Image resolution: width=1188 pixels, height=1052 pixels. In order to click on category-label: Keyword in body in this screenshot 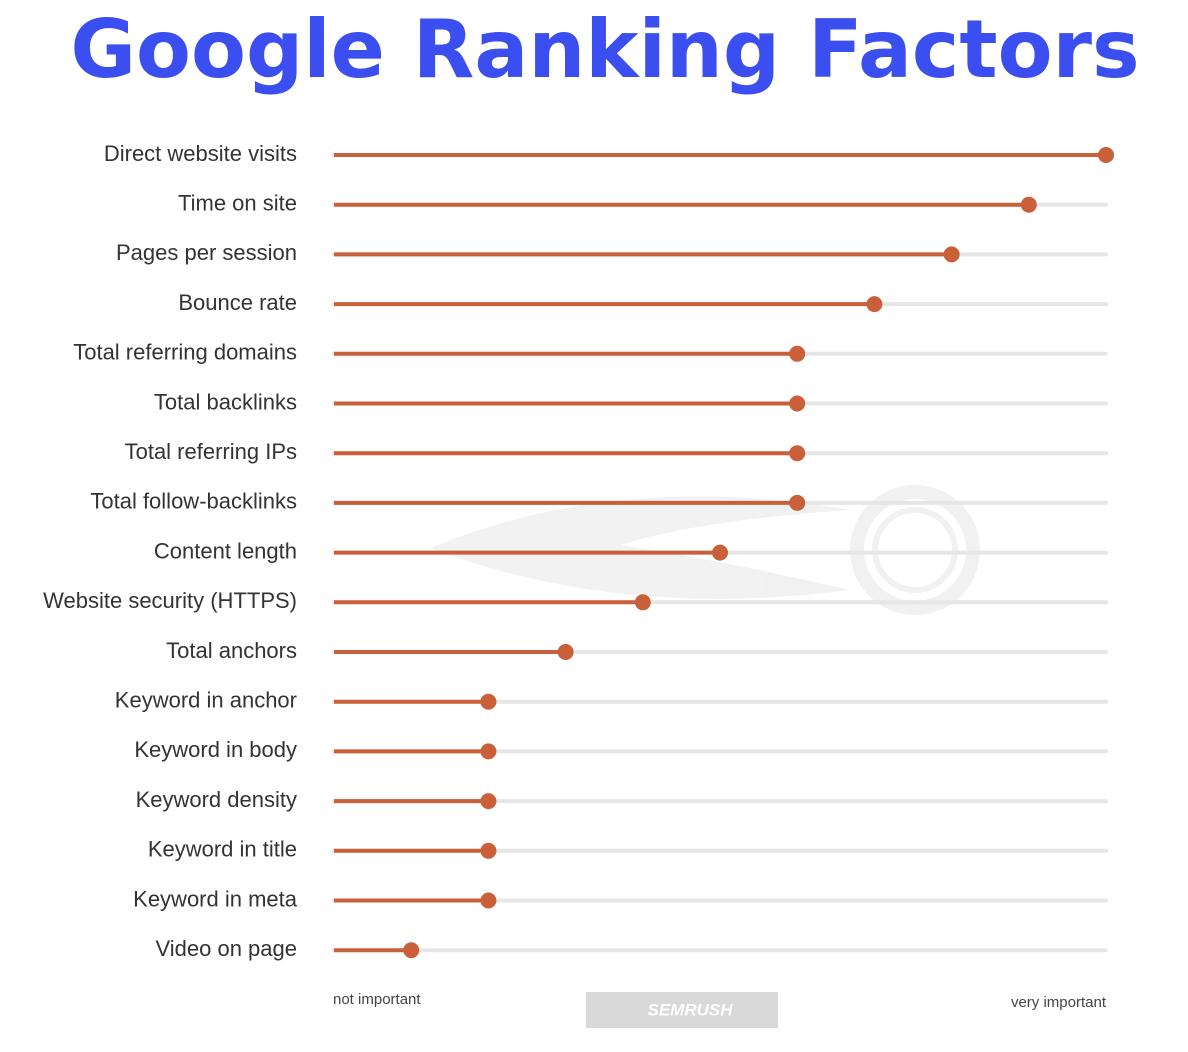, I will do `click(215, 749)`.